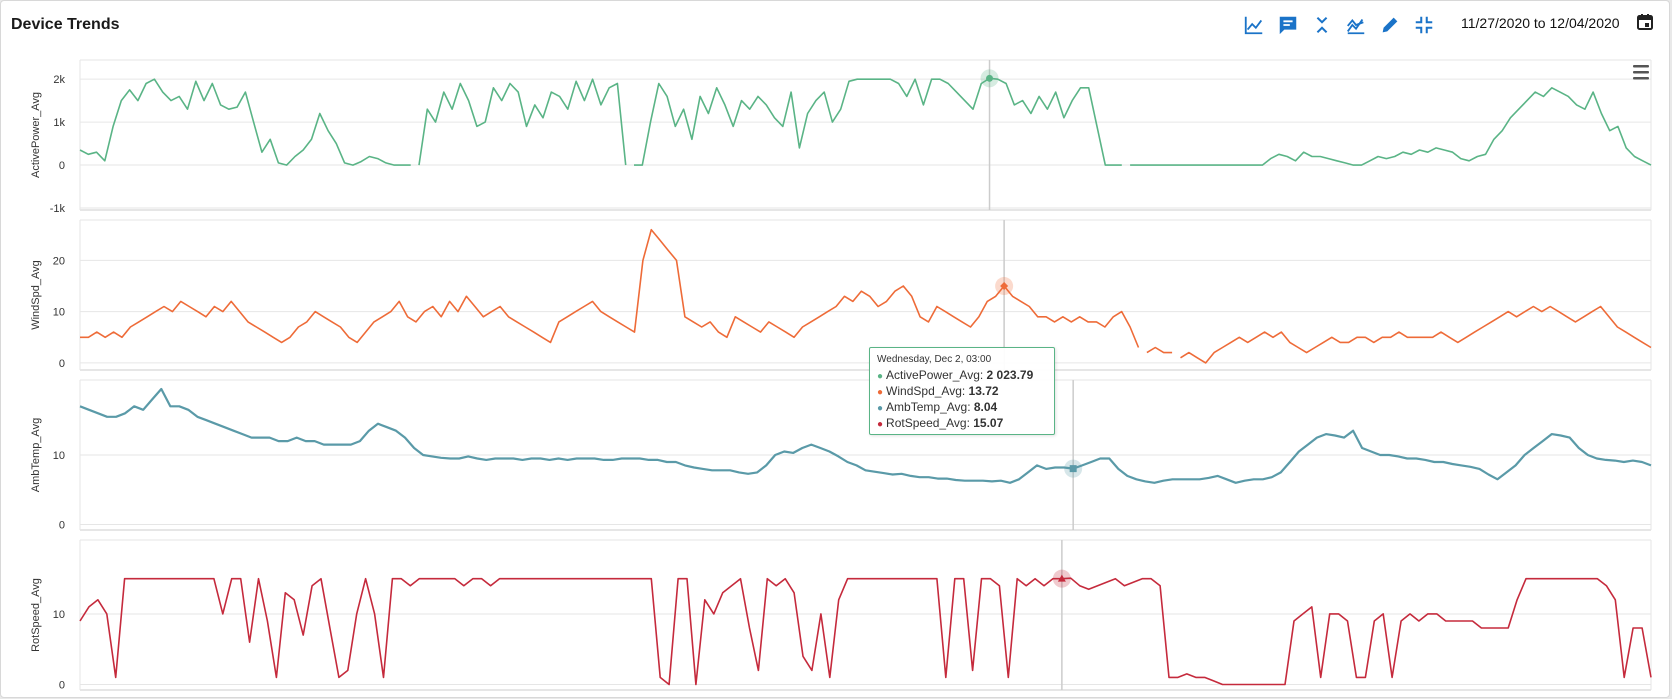 The image size is (1672, 699). I want to click on tooltip-row: ● AmbTemp_Avg: 8.04, so click(937, 407).